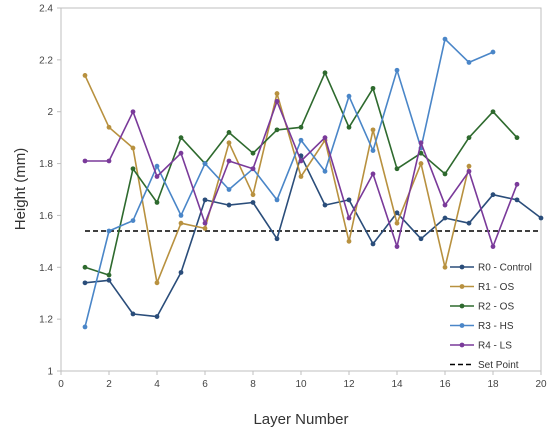  What do you see at coordinates (496, 287) in the screenshot?
I see `legend-label: R1 - OS` at bounding box center [496, 287].